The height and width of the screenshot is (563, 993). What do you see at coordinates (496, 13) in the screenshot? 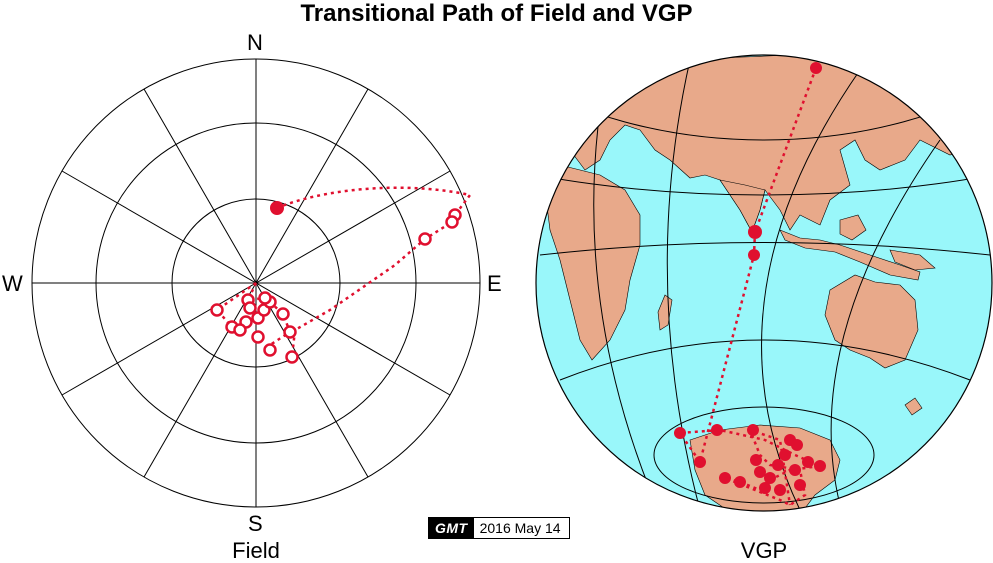
I see `page-title: Transitional Path of Field and VGP` at bounding box center [496, 13].